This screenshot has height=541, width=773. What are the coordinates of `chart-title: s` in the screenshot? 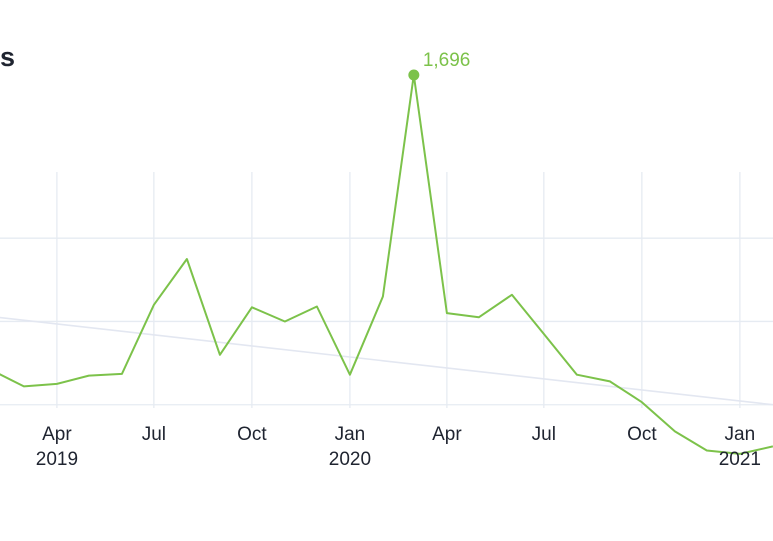 It's located at (8, 57).